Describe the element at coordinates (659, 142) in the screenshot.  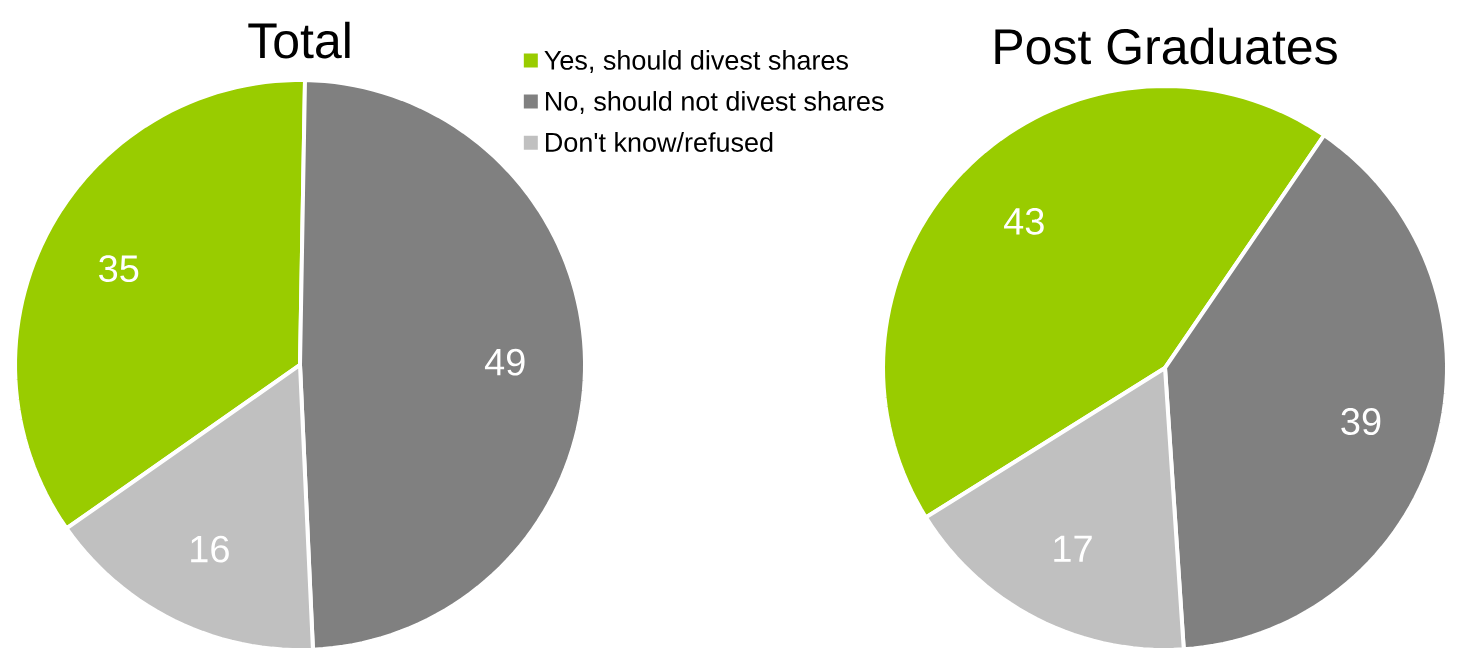
I see `legend-label: Don't know/refused` at that location.